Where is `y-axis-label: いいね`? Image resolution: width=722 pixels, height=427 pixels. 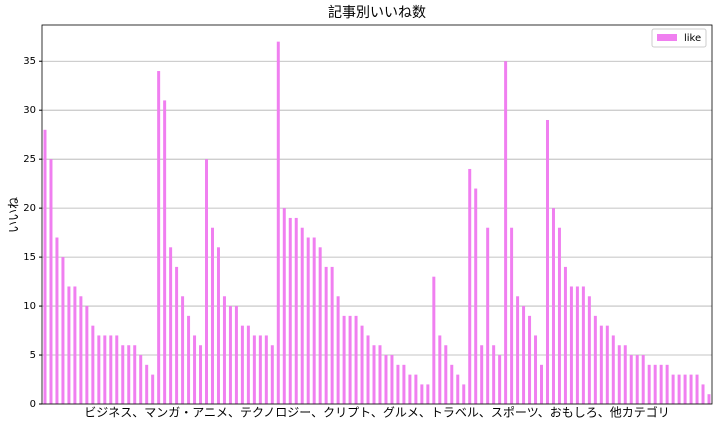
y-axis-label: いいね is located at coordinates (14, 215).